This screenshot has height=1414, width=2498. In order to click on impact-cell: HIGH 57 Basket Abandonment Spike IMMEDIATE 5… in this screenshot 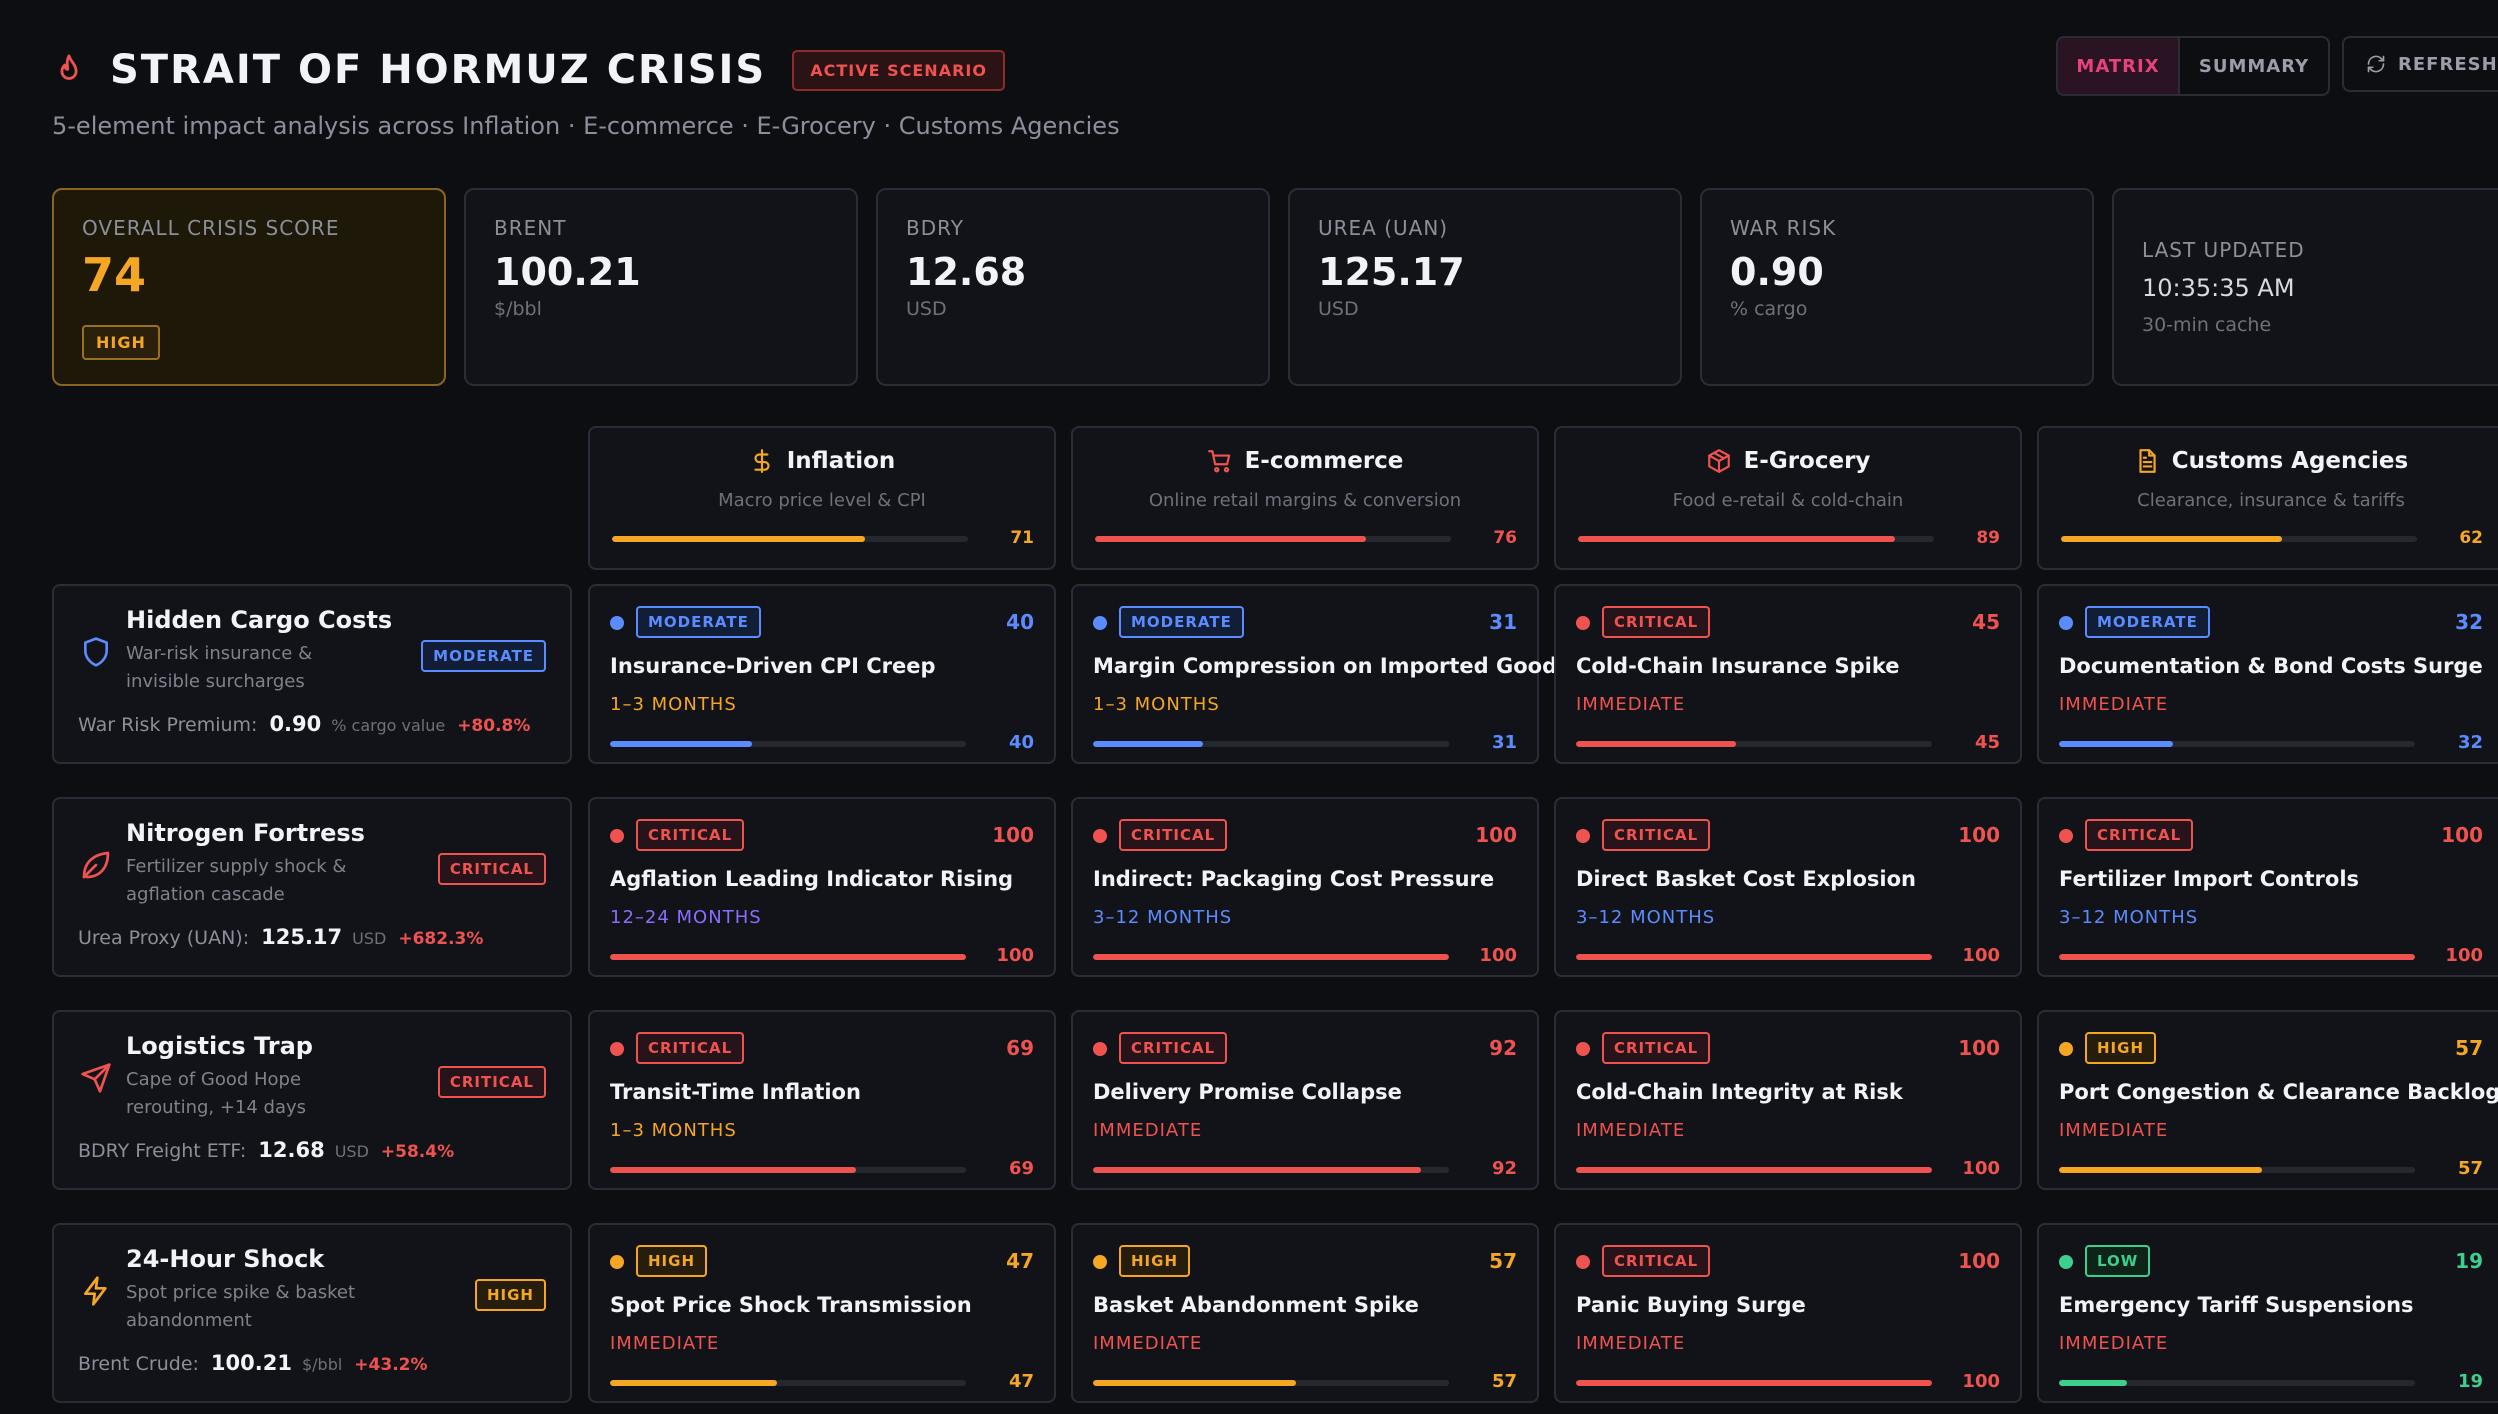, I will do `click(1305, 1313)`.